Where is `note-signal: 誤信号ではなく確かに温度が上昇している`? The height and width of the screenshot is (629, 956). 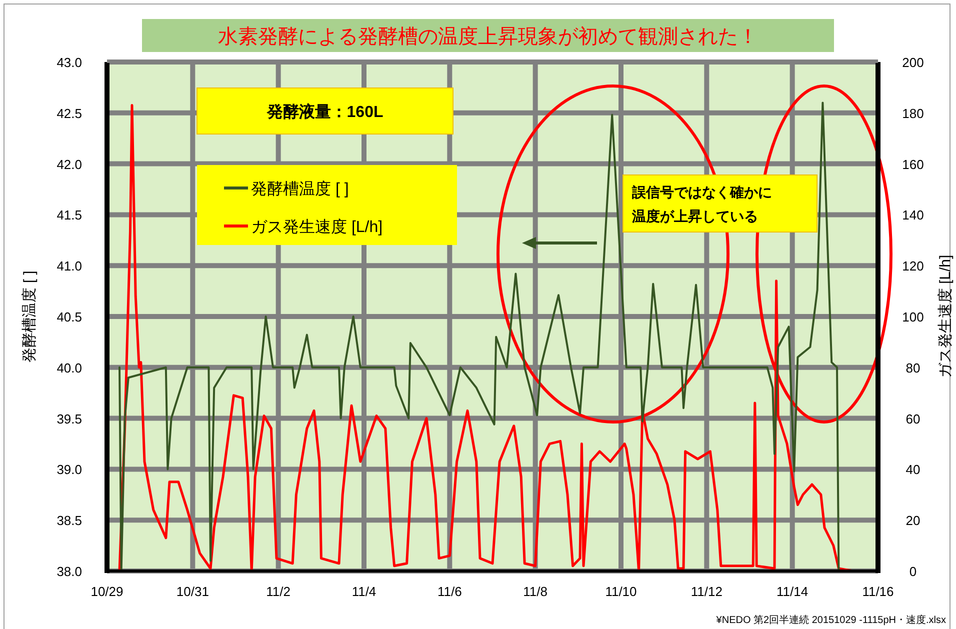
note-signal: 誤信号ではなく確かに温度が上昇している is located at coordinates (720, 203).